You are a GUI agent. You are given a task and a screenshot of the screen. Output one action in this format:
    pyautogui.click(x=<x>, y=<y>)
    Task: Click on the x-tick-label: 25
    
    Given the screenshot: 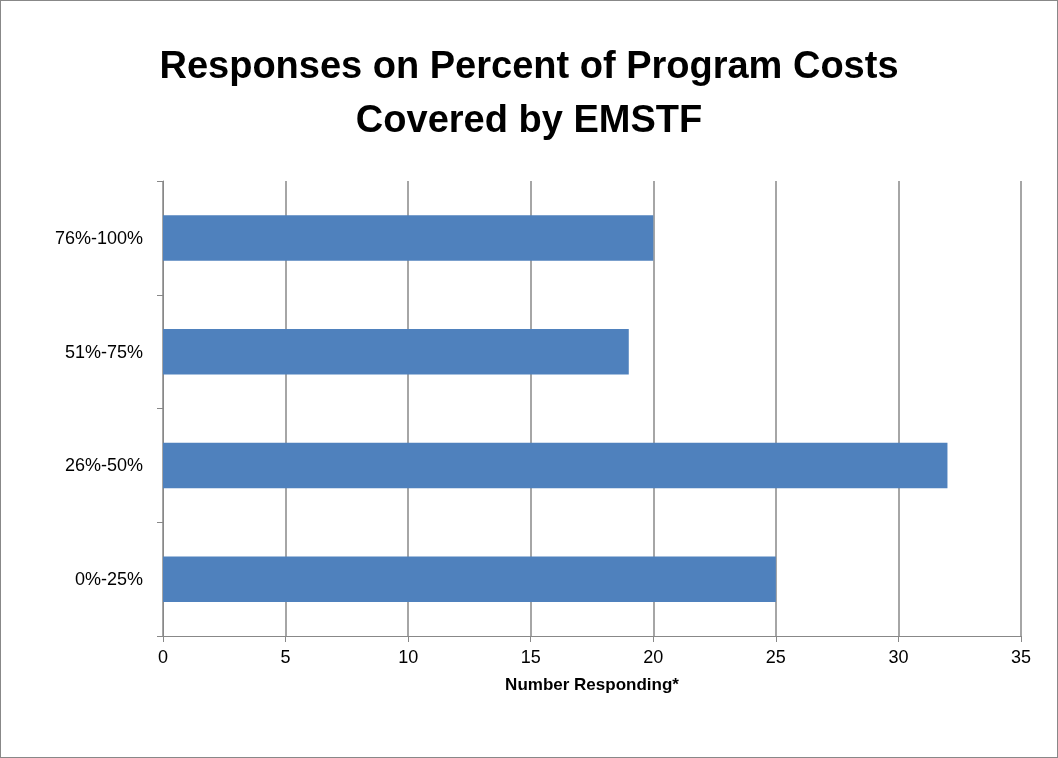 What is the action you would take?
    pyautogui.click(x=775, y=657)
    